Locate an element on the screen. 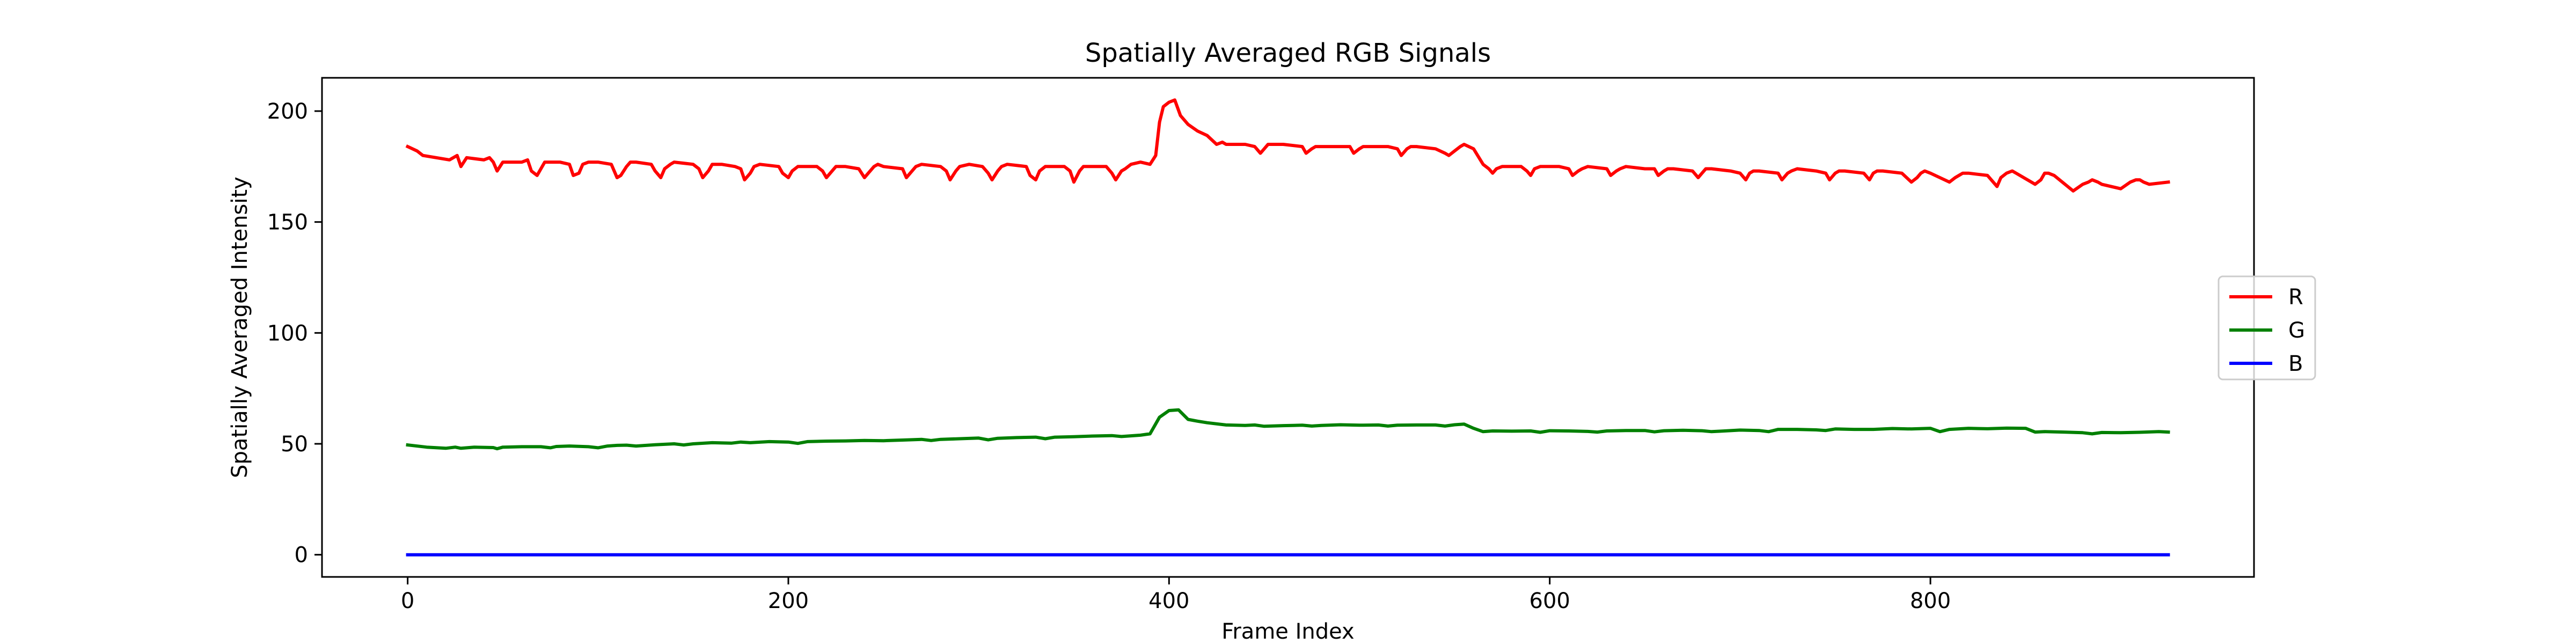  legend-label-g: G is located at coordinates (2296, 330).